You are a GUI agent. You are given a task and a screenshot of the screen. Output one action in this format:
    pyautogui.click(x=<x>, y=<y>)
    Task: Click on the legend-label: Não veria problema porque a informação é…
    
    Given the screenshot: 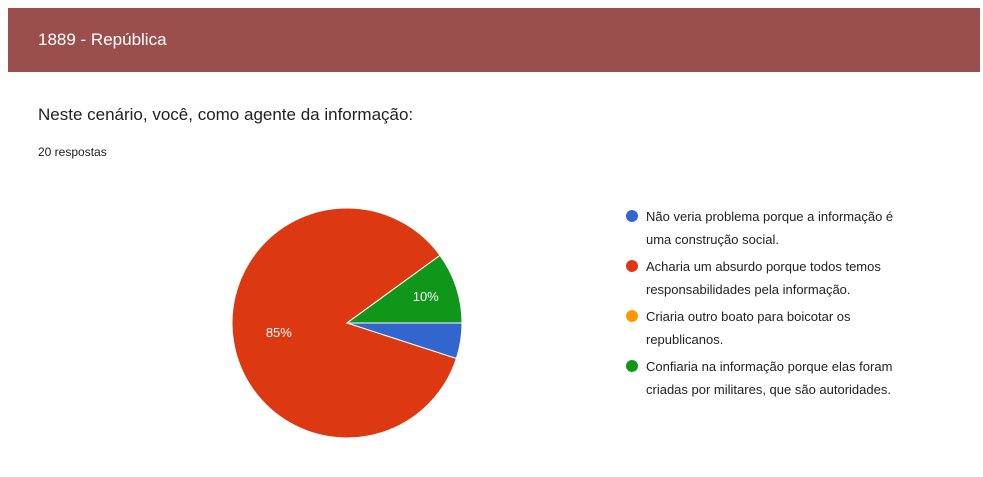 What is the action you would take?
    pyautogui.click(x=770, y=228)
    